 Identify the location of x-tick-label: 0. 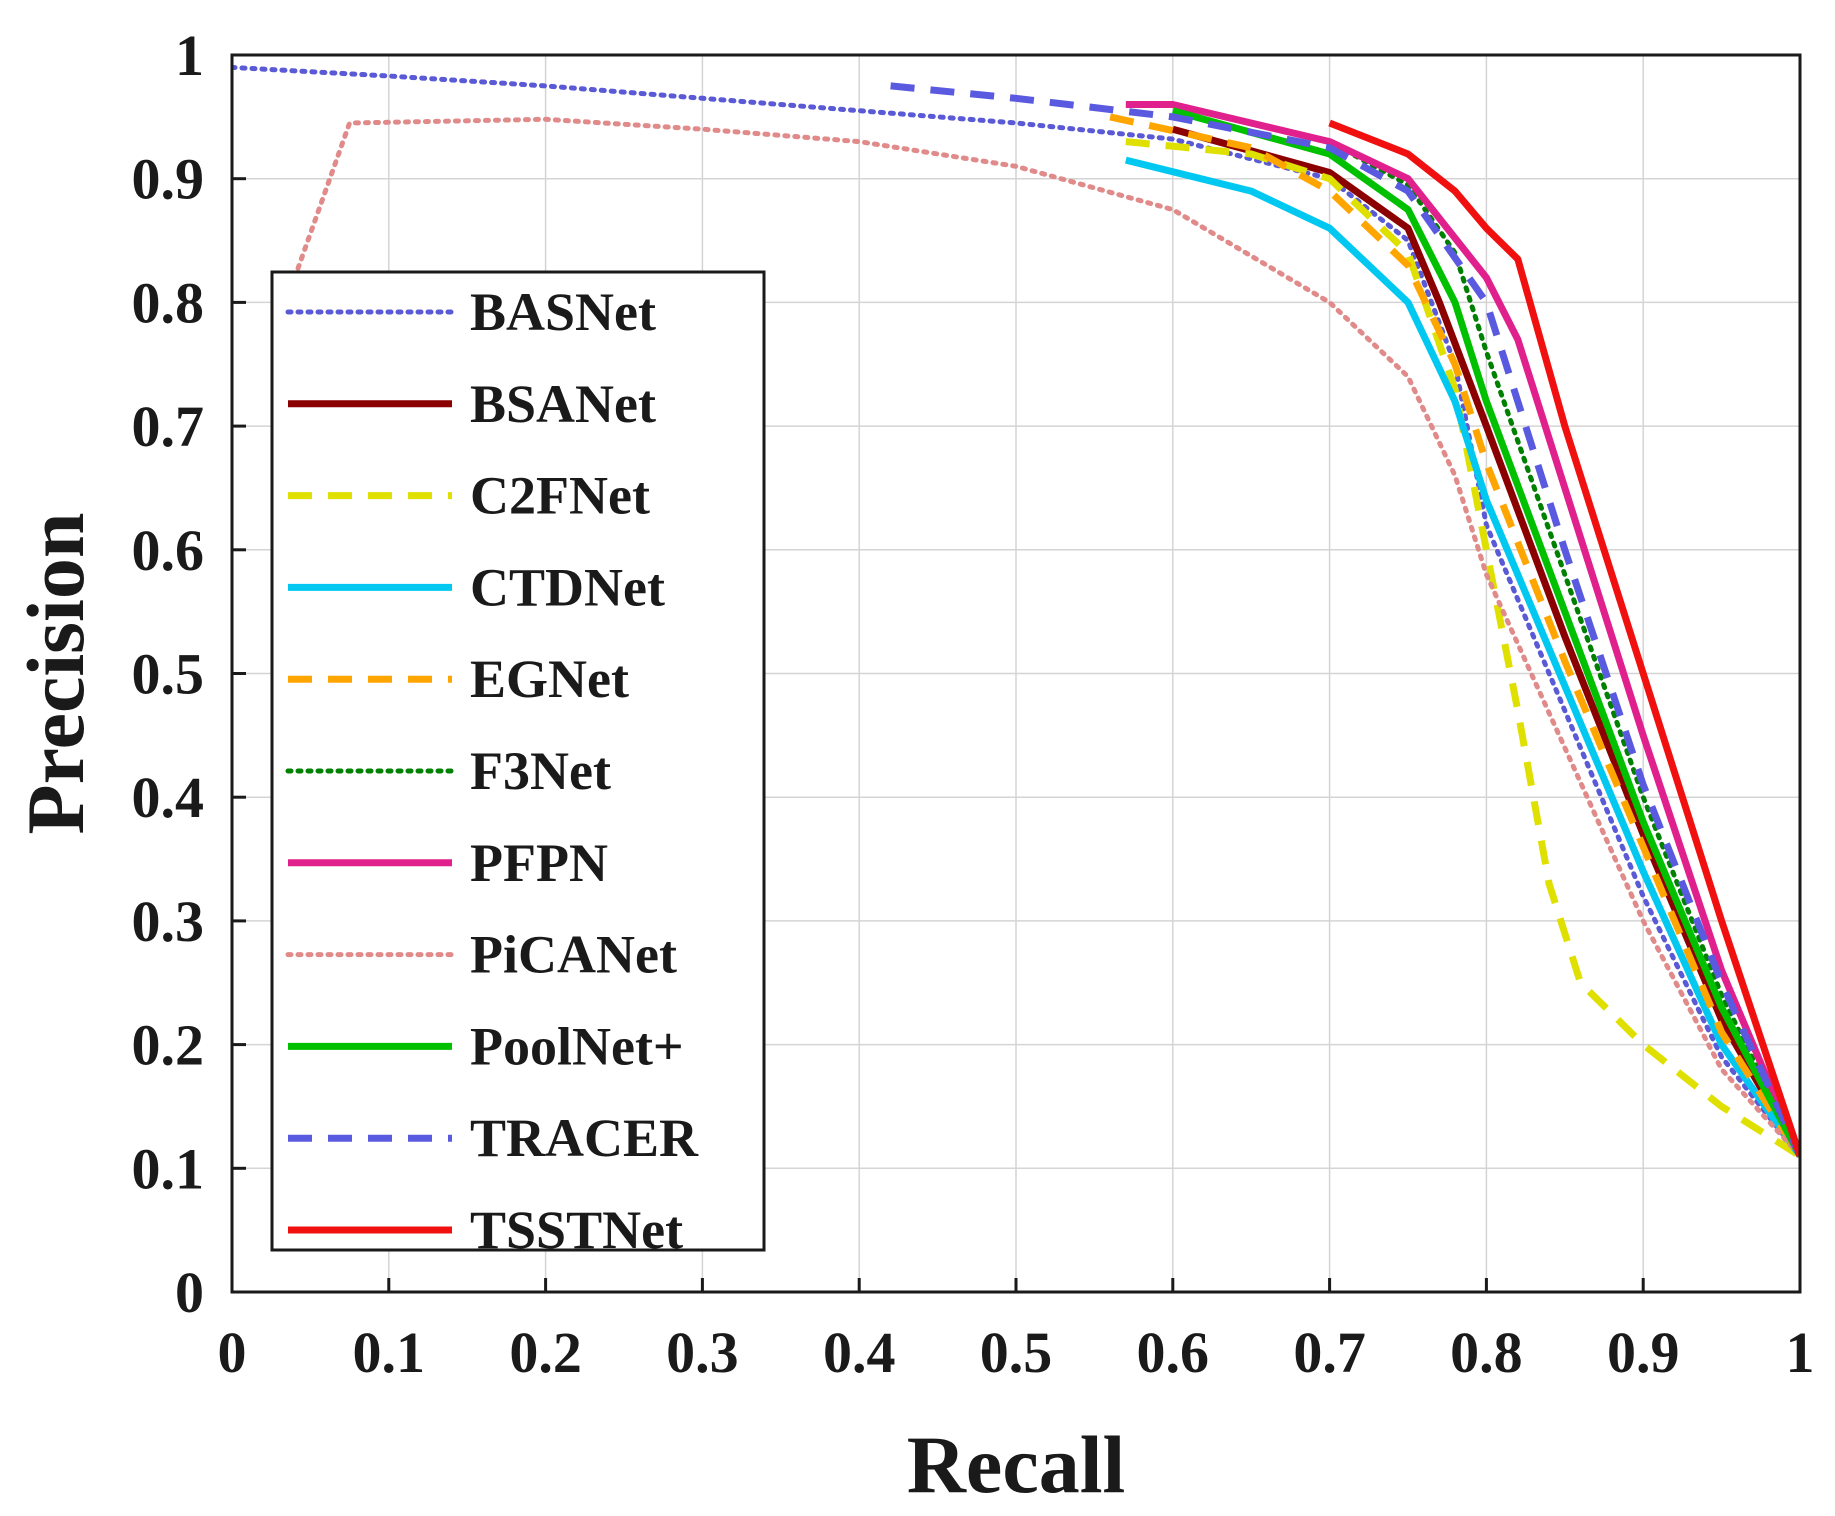
(232, 1352).